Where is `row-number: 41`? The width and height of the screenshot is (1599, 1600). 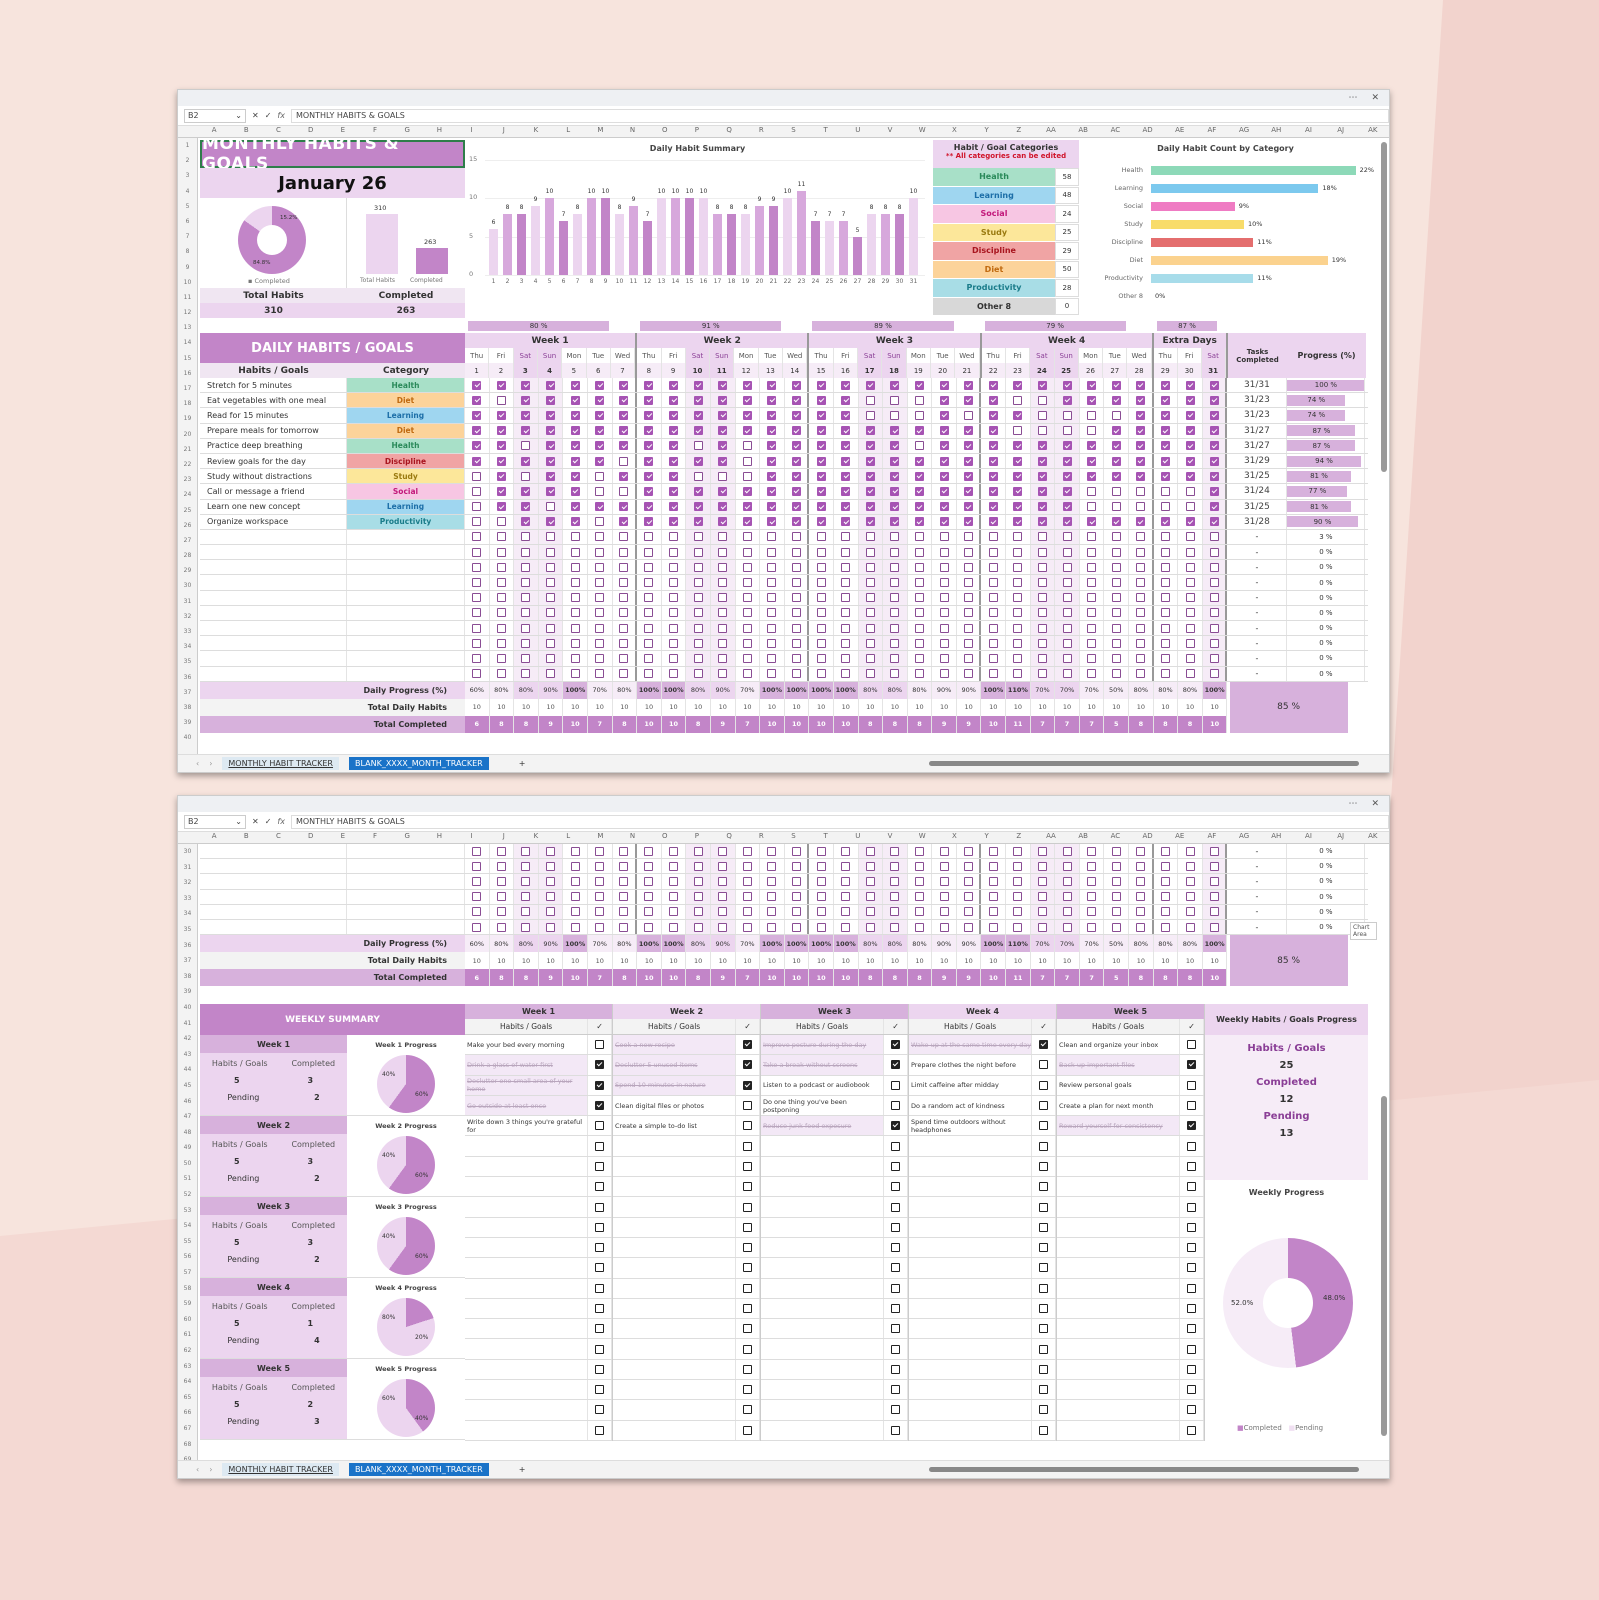 row-number: 41 is located at coordinates (187, 1023).